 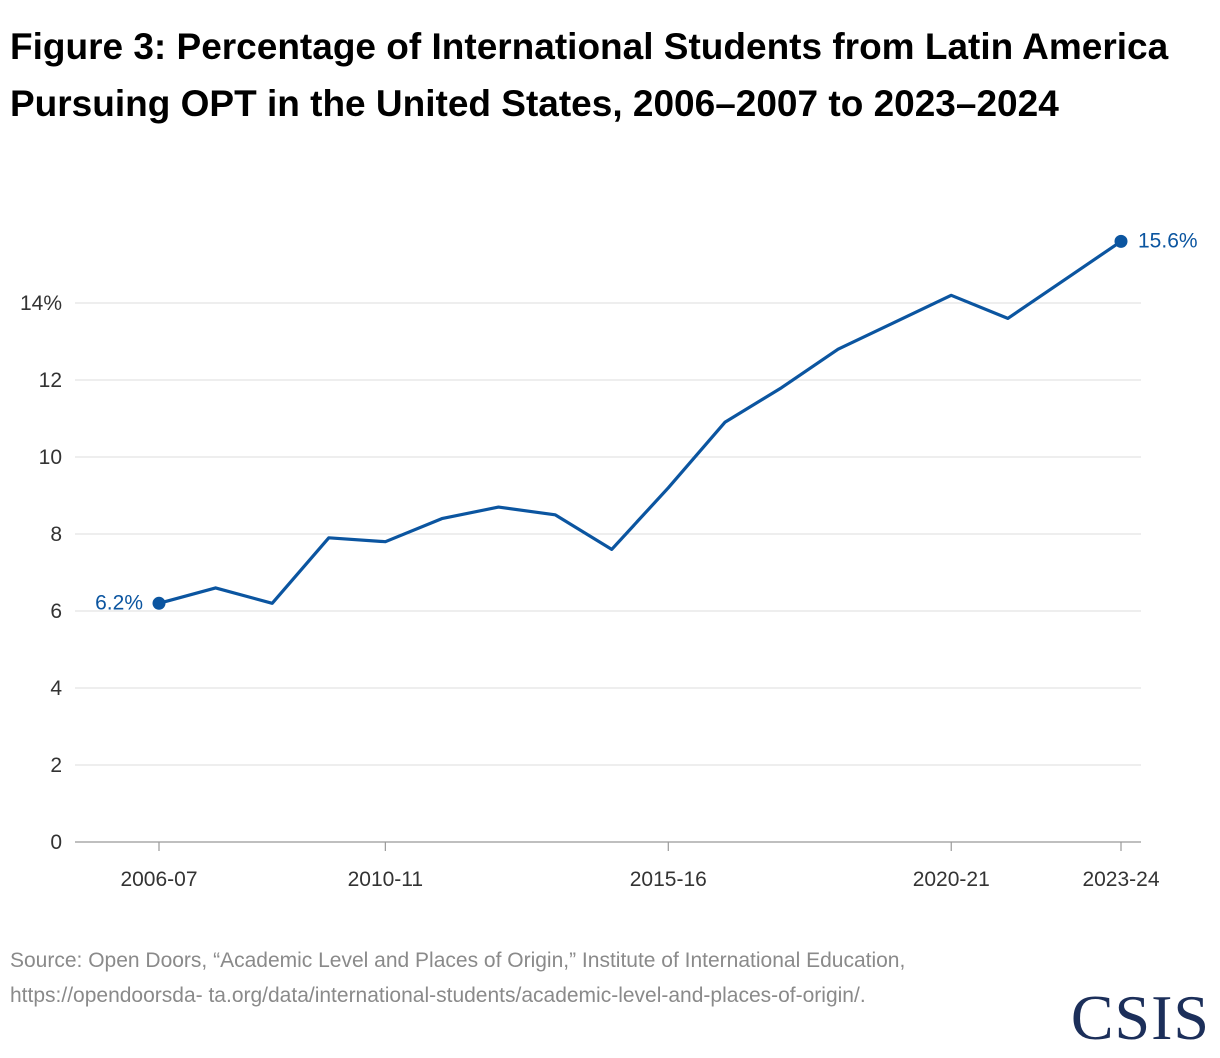 I want to click on y-tick-label: 4, so click(x=56, y=688).